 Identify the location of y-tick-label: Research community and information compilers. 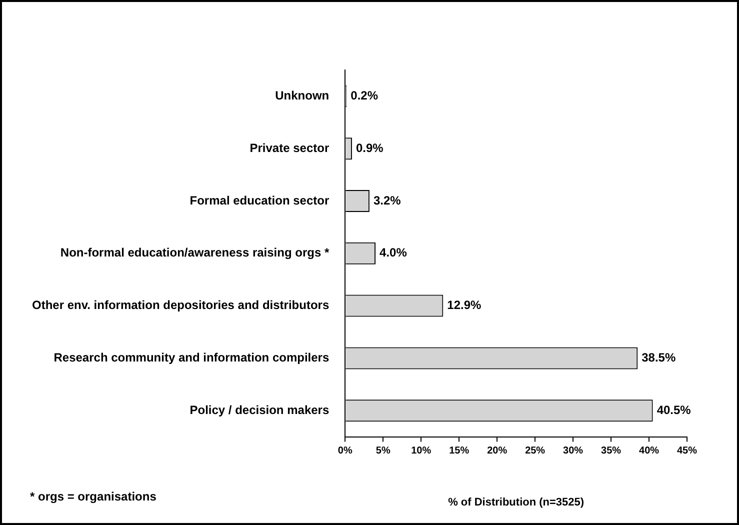
(192, 357).